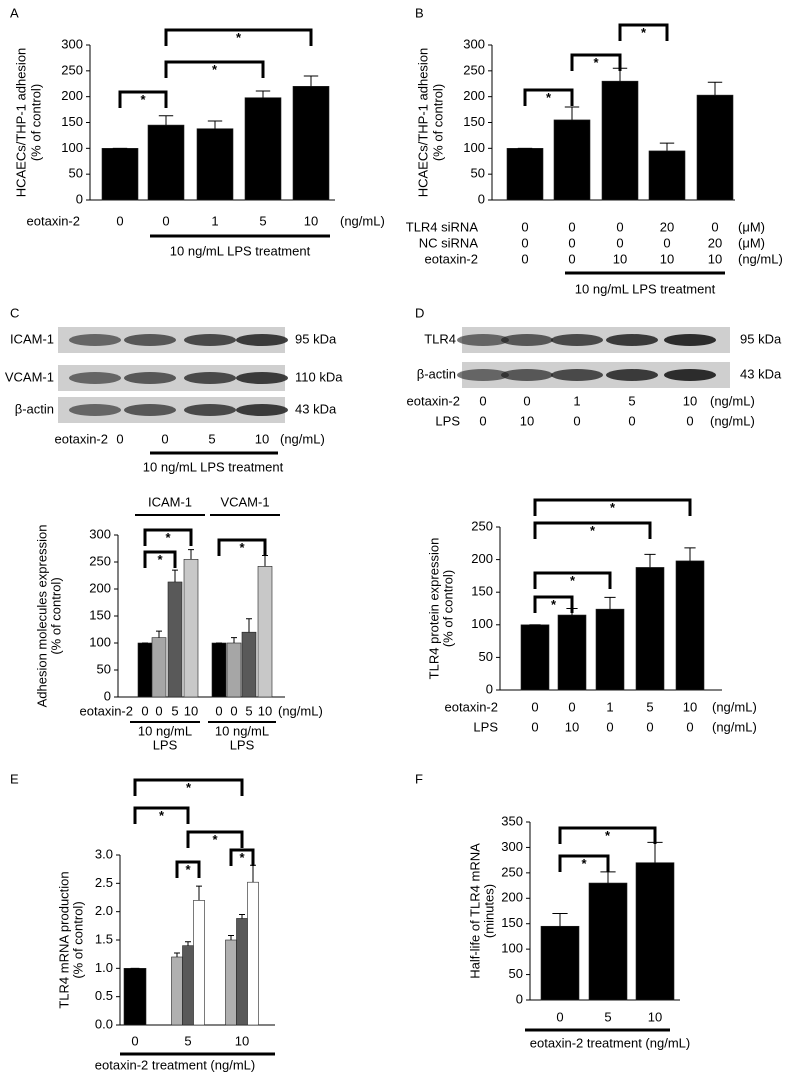 The image size is (792, 1076). I want to click on row-label: NC siRNA, so click(449, 242).